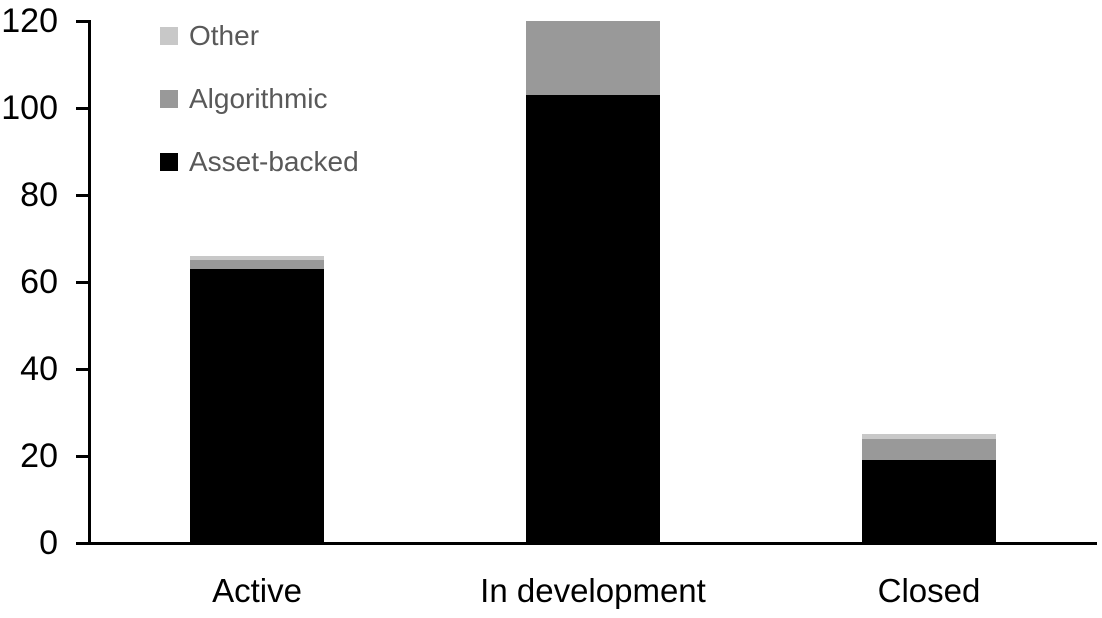  Describe the element at coordinates (929, 436) in the screenshot. I see `bar-segment-other-closed` at that location.